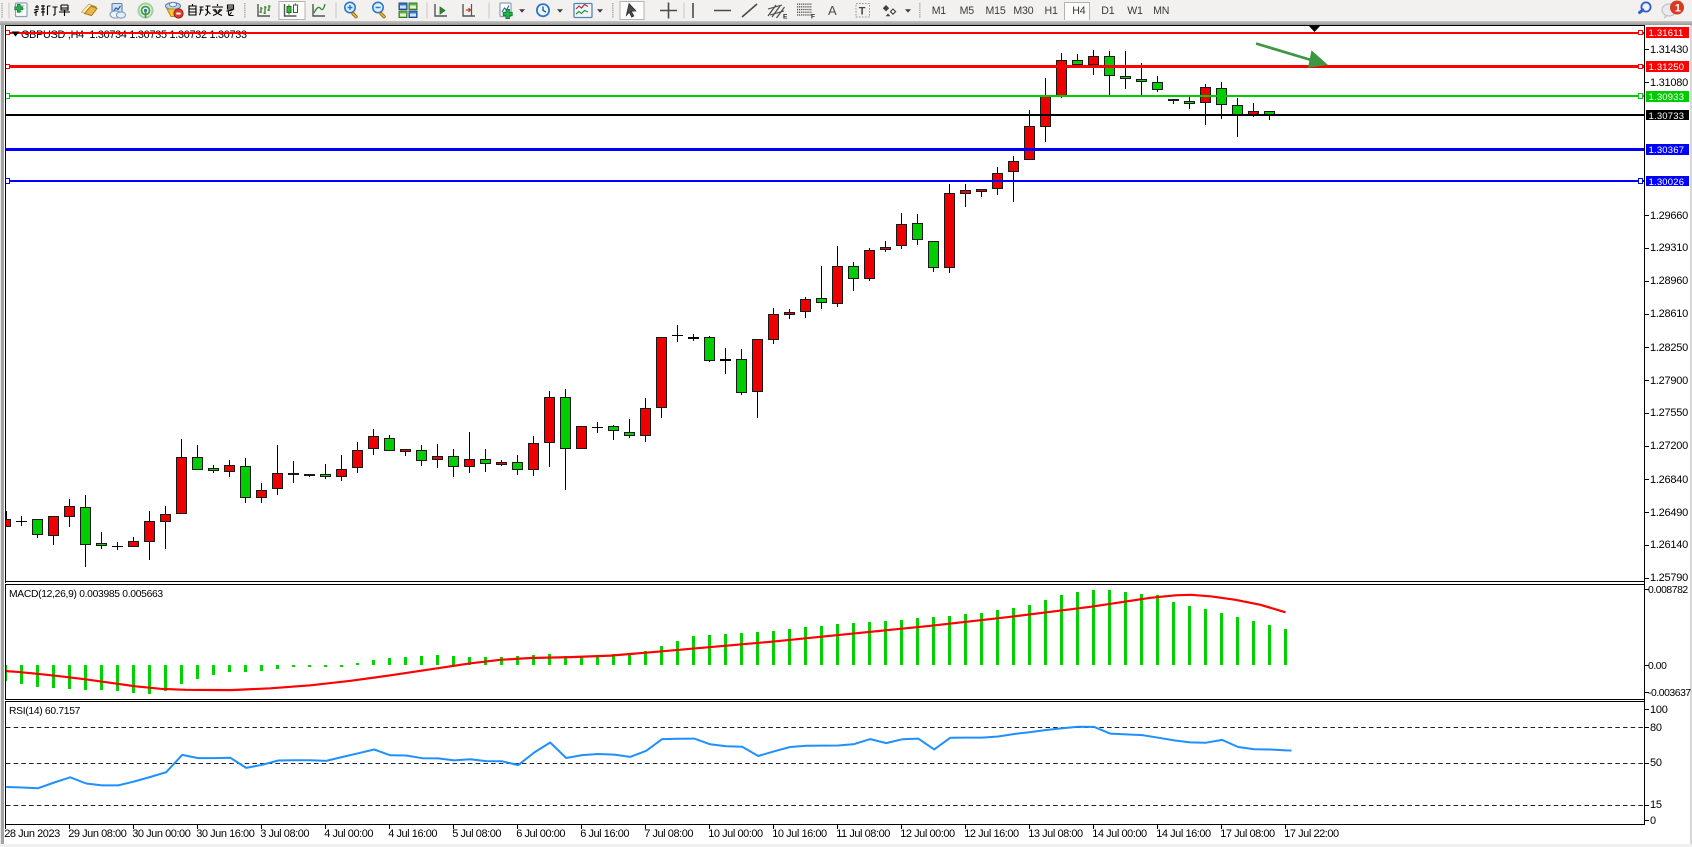 This screenshot has height=847, width=1692. I want to click on svg-text: T, so click(862, 12).